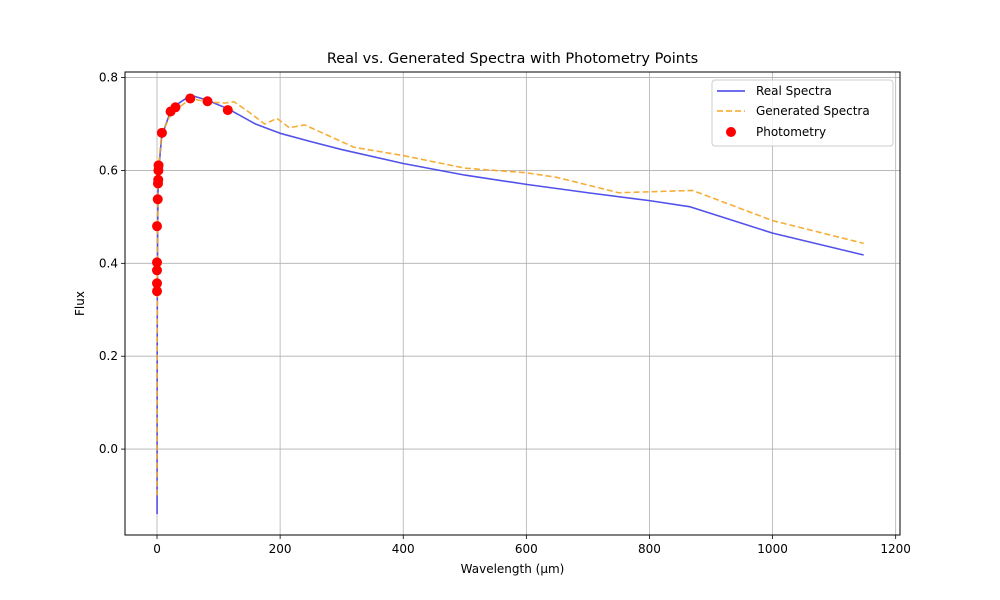  I want to click on y-tick-label: 0.8, so click(108, 78).